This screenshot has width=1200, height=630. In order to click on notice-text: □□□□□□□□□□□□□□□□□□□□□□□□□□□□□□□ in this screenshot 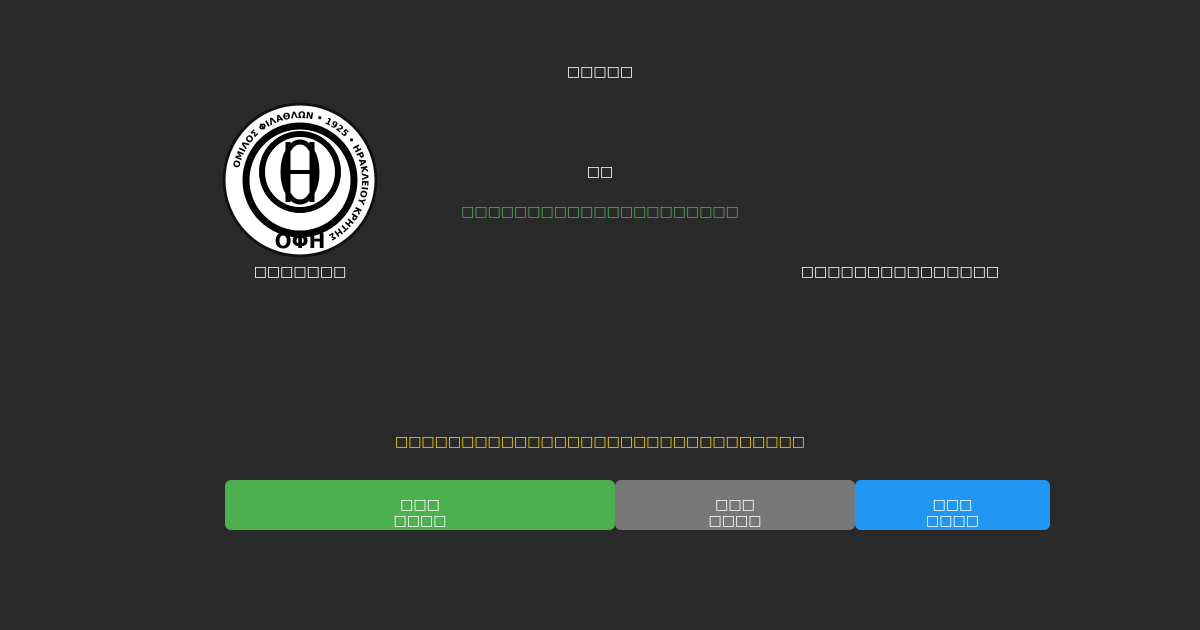, I will do `click(600, 442)`.